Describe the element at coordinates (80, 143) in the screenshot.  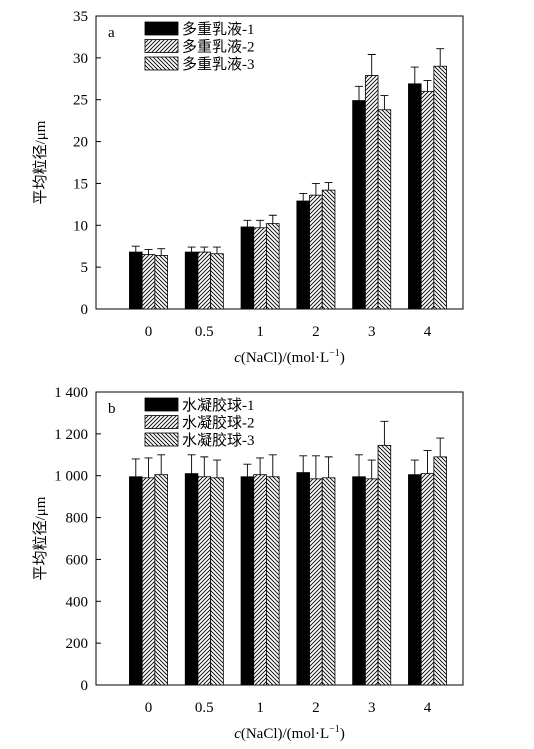
I see `y-tick-label: 20` at that location.